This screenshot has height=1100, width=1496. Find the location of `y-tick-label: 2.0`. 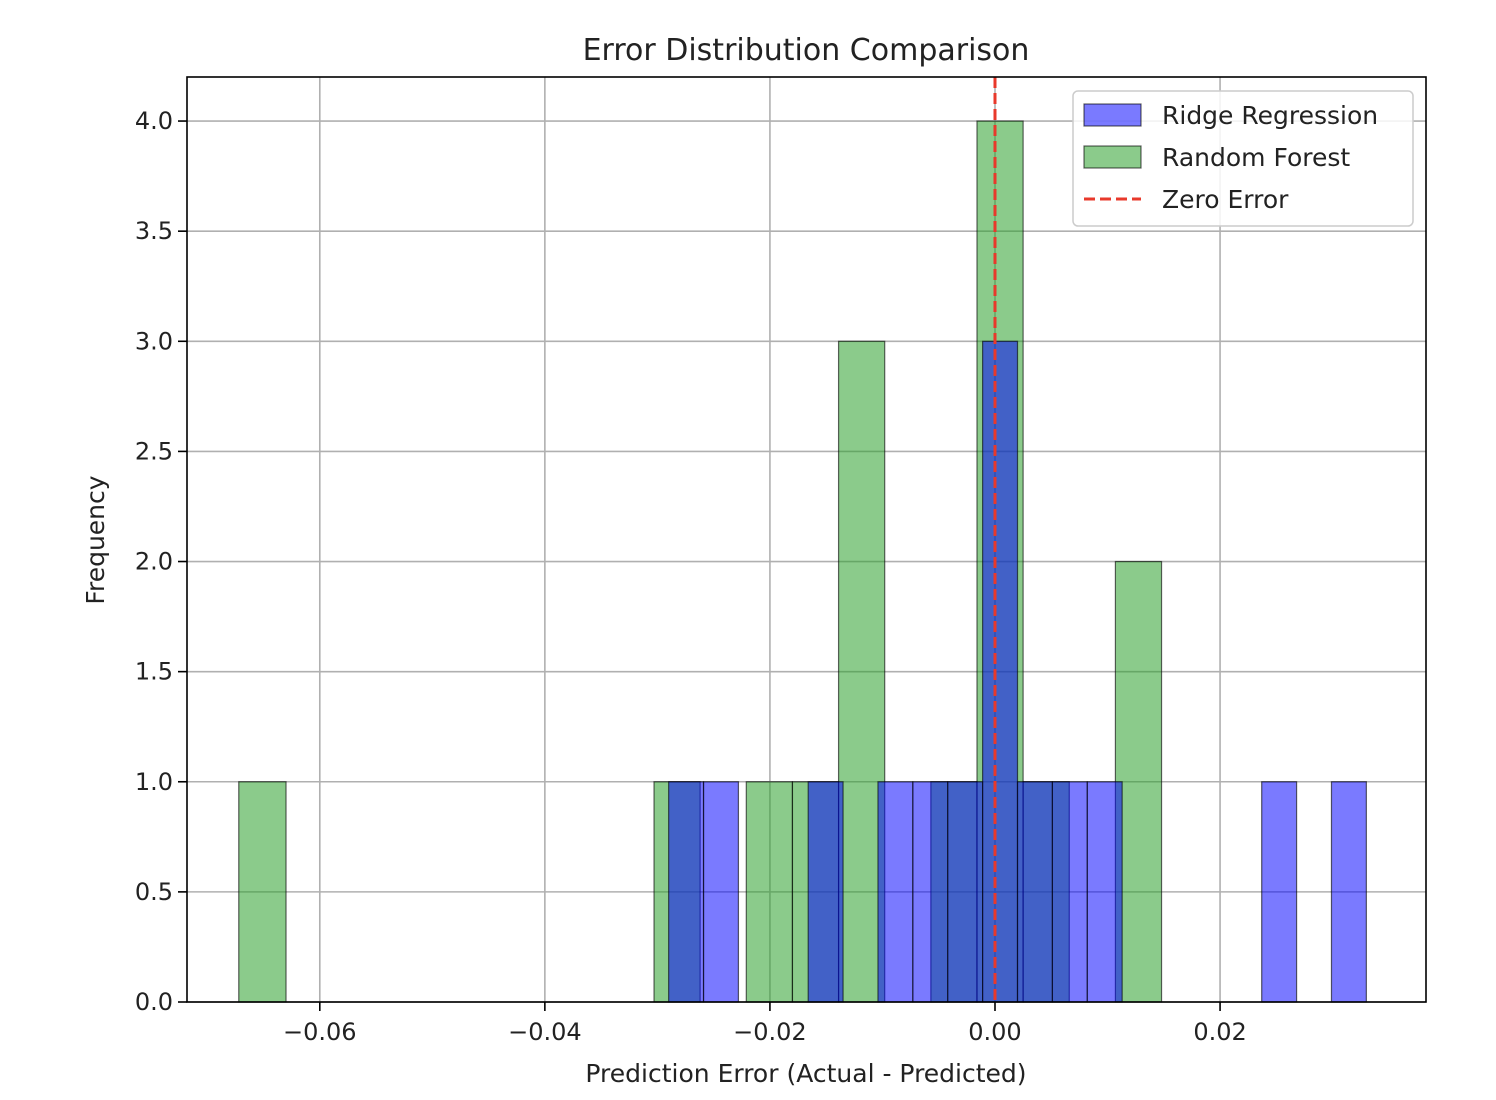

y-tick-label: 2.0 is located at coordinates (154, 562).